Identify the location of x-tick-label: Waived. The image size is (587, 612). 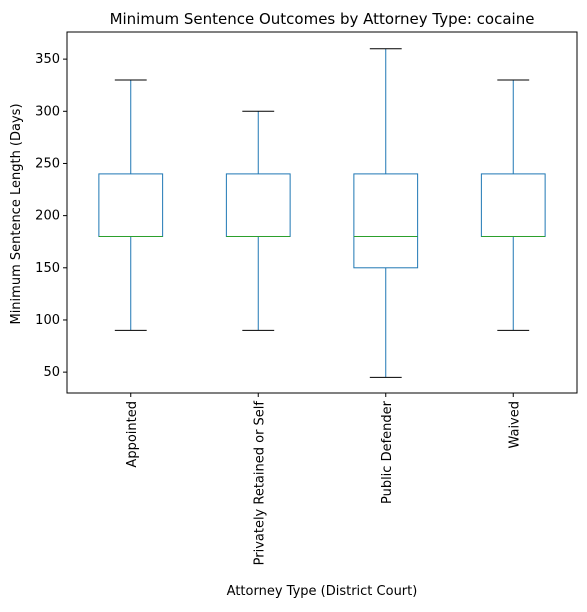
(514, 425).